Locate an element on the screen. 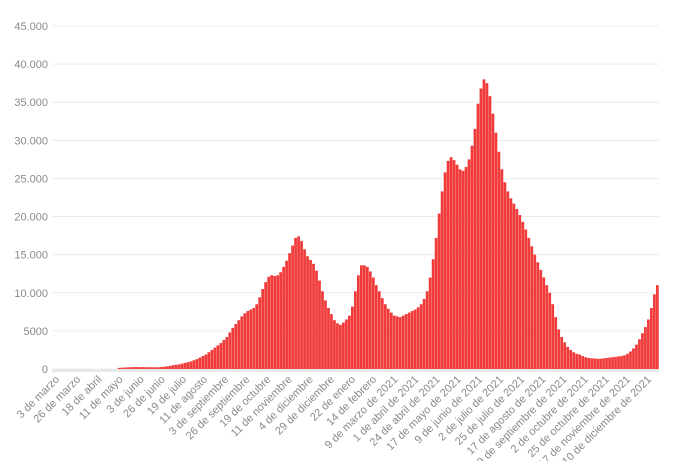 This screenshot has height=461, width=698. y-tick-label: 10.000 is located at coordinates (31, 294).